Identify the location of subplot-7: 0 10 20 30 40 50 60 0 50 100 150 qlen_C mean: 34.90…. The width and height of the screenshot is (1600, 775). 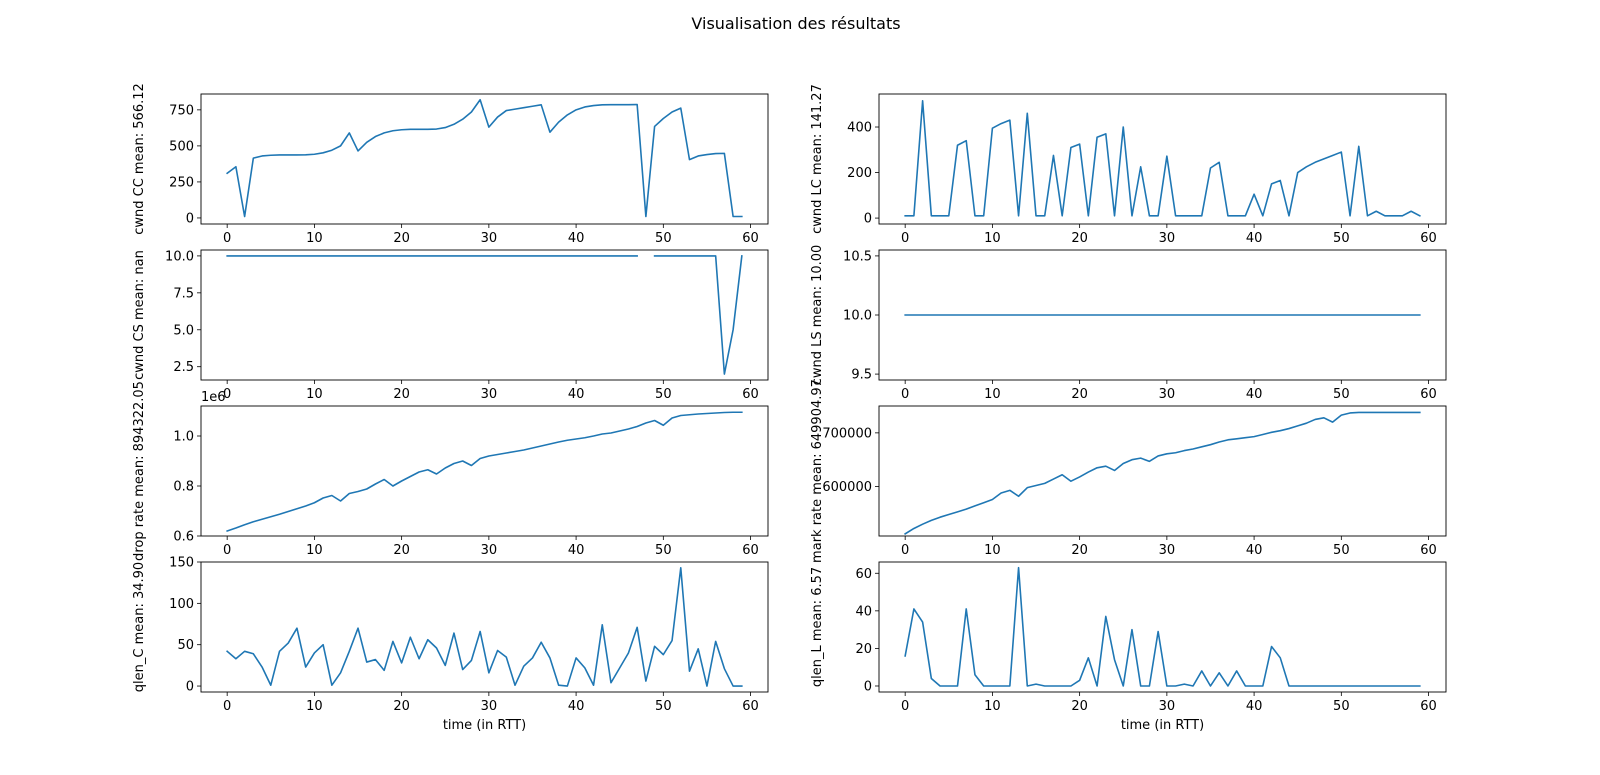
(450, 644).